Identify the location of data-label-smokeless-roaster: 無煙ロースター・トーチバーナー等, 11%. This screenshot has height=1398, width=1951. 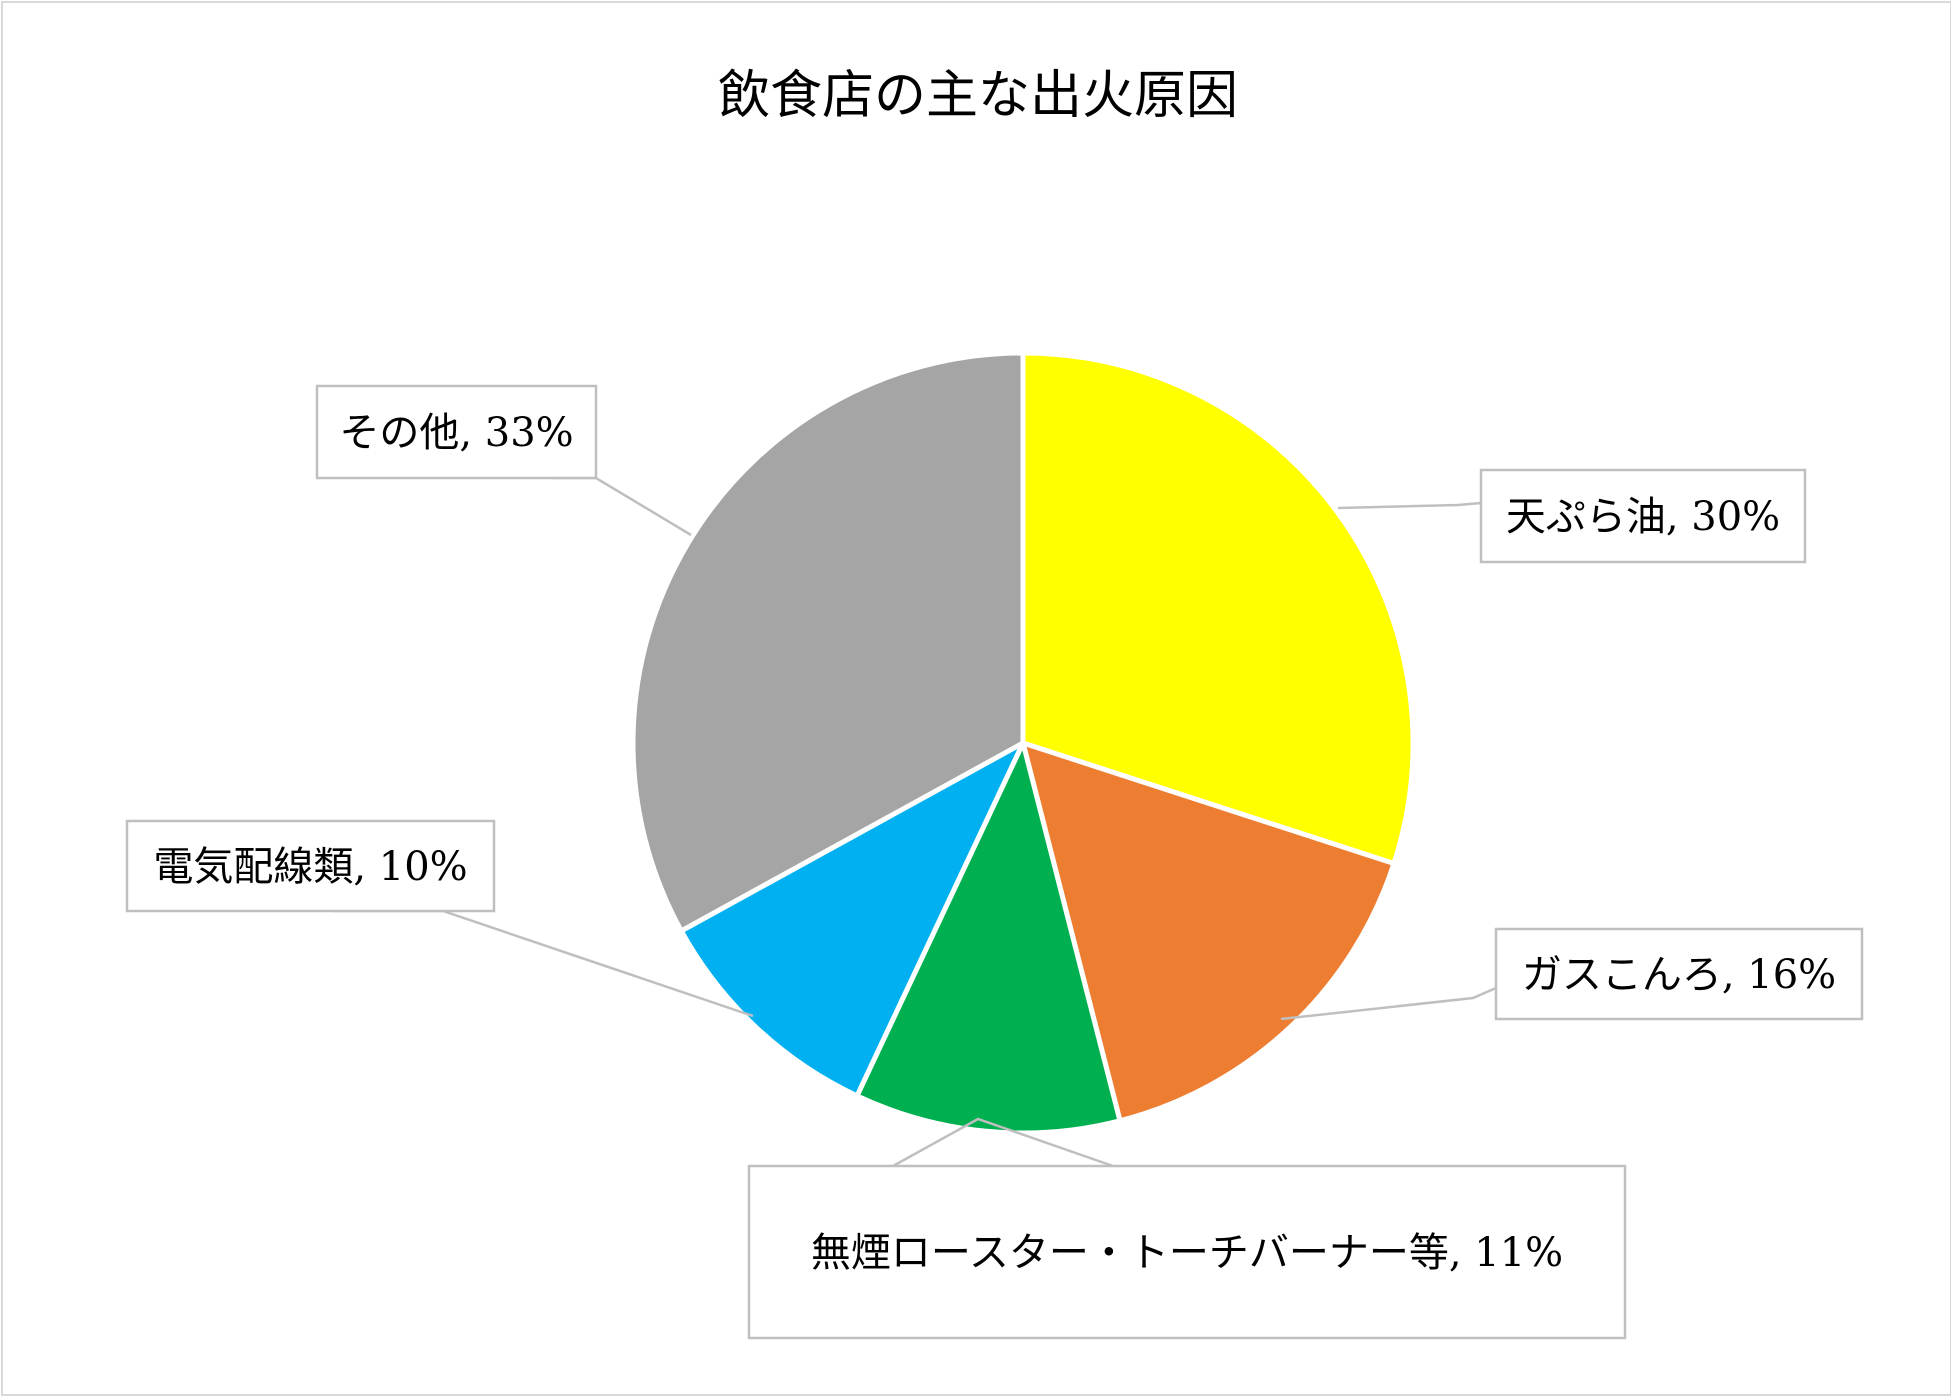
(1187, 1252).